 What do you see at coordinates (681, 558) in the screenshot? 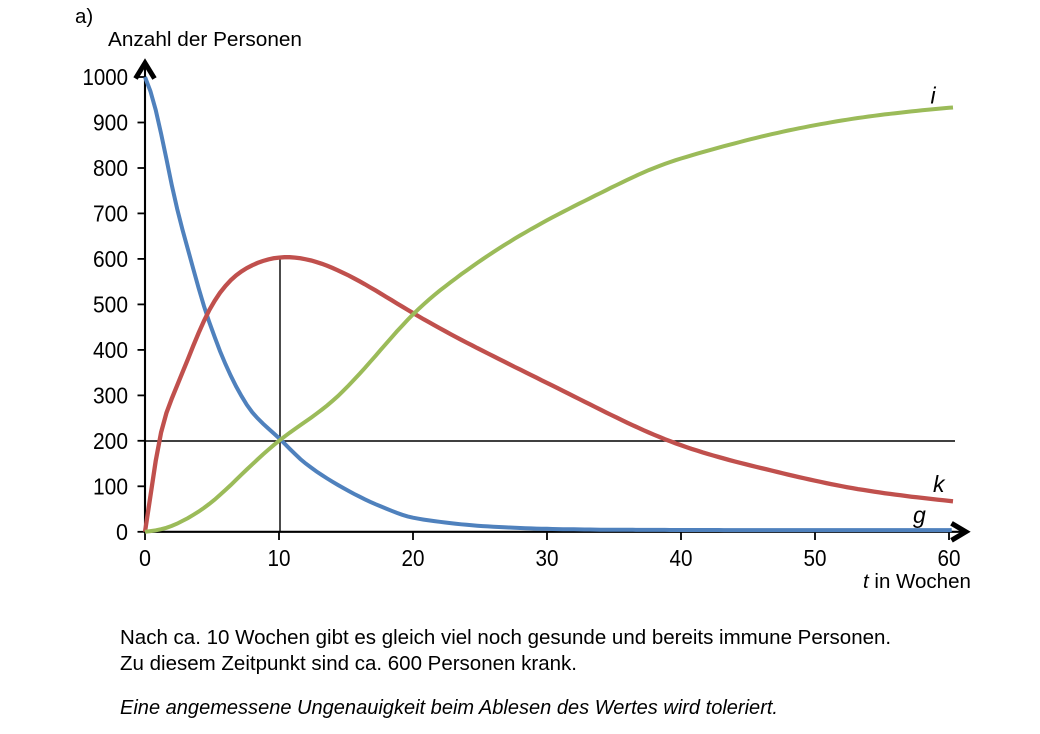
I see `svg-text: 40` at bounding box center [681, 558].